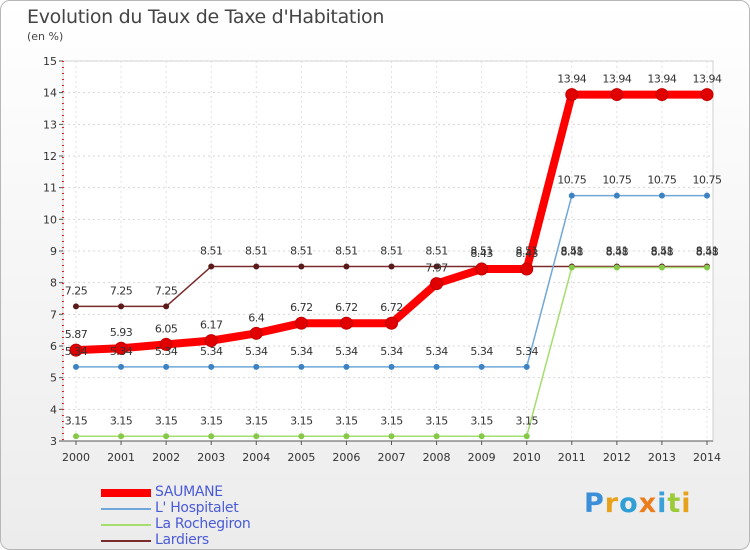  Describe the element at coordinates (121, 332) in the screenshot. I see `data-label-saumane: 5.93` at that location.